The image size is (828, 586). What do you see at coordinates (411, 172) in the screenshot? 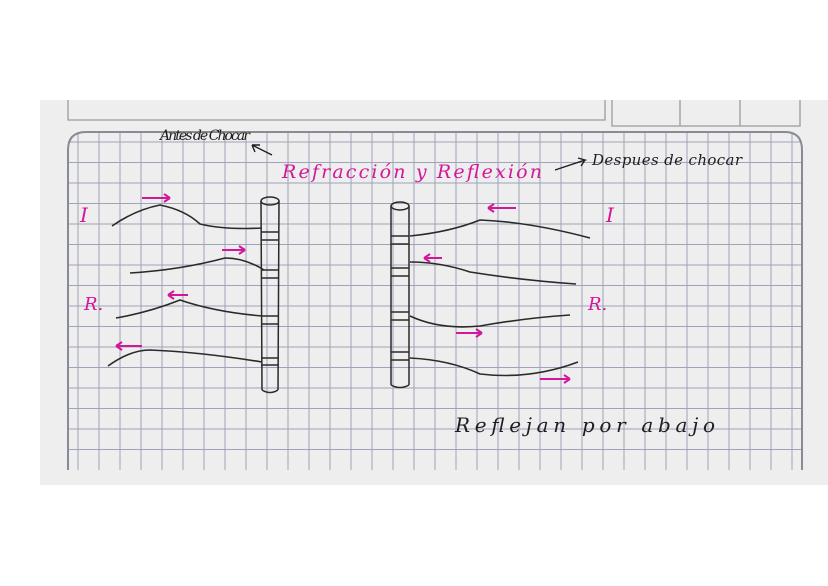
I see `title: Refracción y Reflexión` at bounding box center [411, 172].